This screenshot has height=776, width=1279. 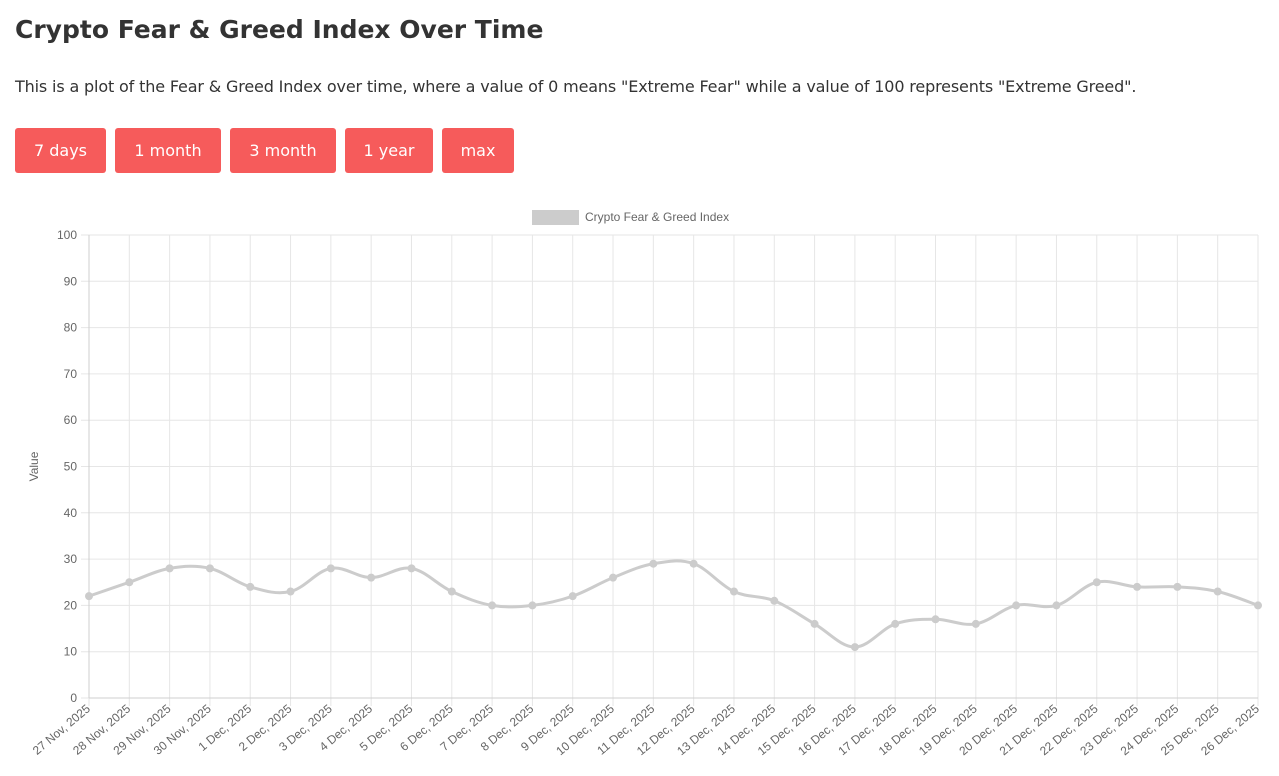 What do you see at coordinates (478, 150) in the screenshot?
I see `range-max-button: max` at bounding box center [478, 150].